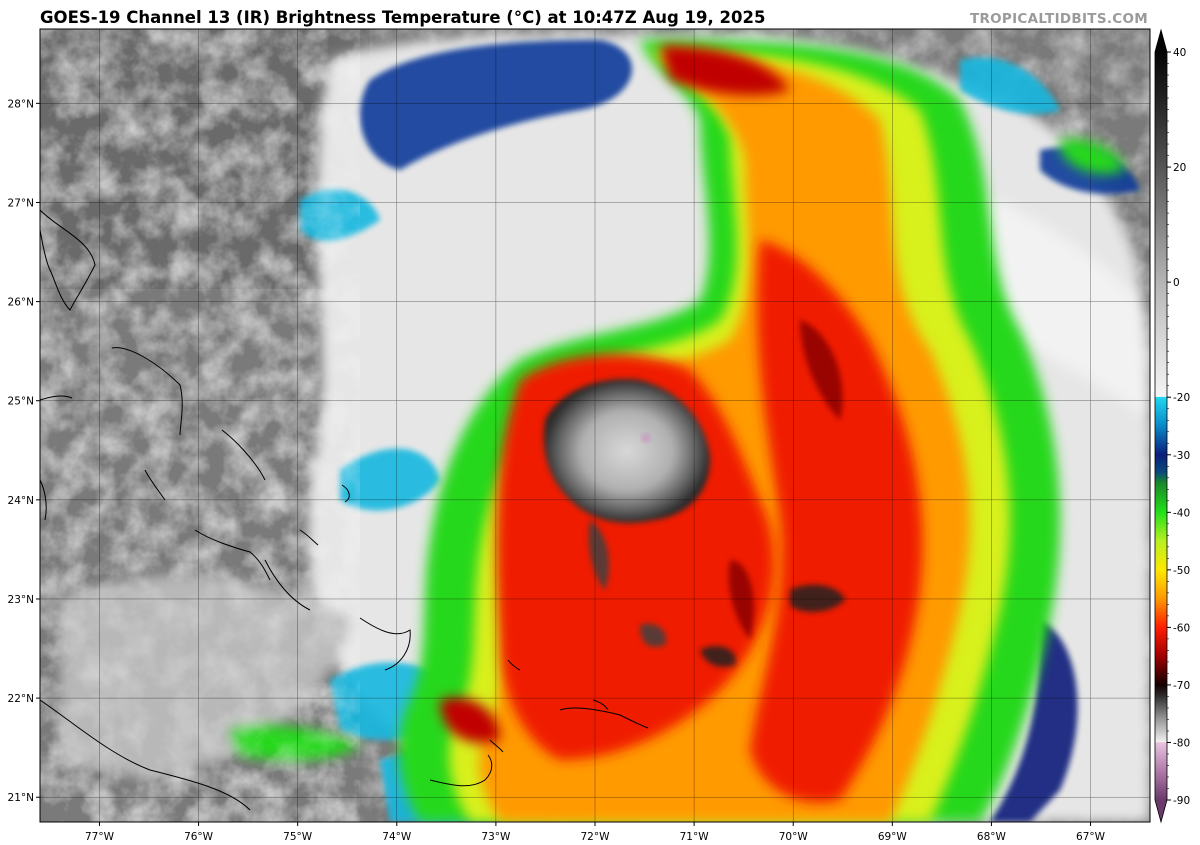 Image resolution: width=1200 pixels, height=845 pixels. Describe the element at coordinates (100, 837) in the screenshot. I see `lon-tick-label: 77°W` at that location.